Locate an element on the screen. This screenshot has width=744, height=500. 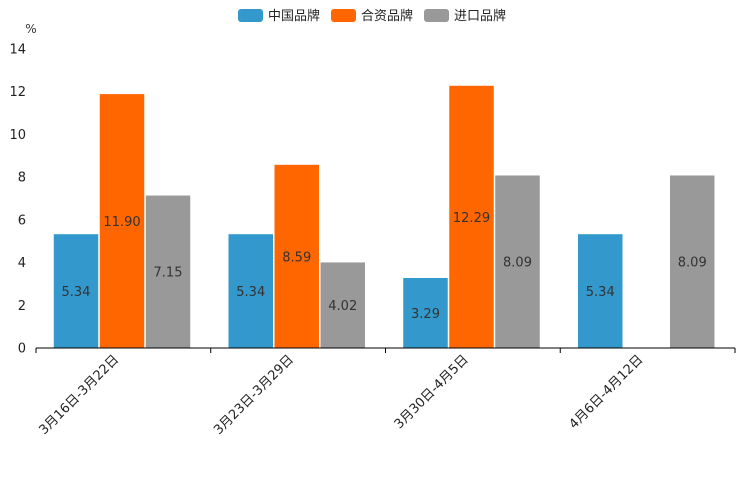
bar-value-label: 12.29 is located at coordinates (471, 218).